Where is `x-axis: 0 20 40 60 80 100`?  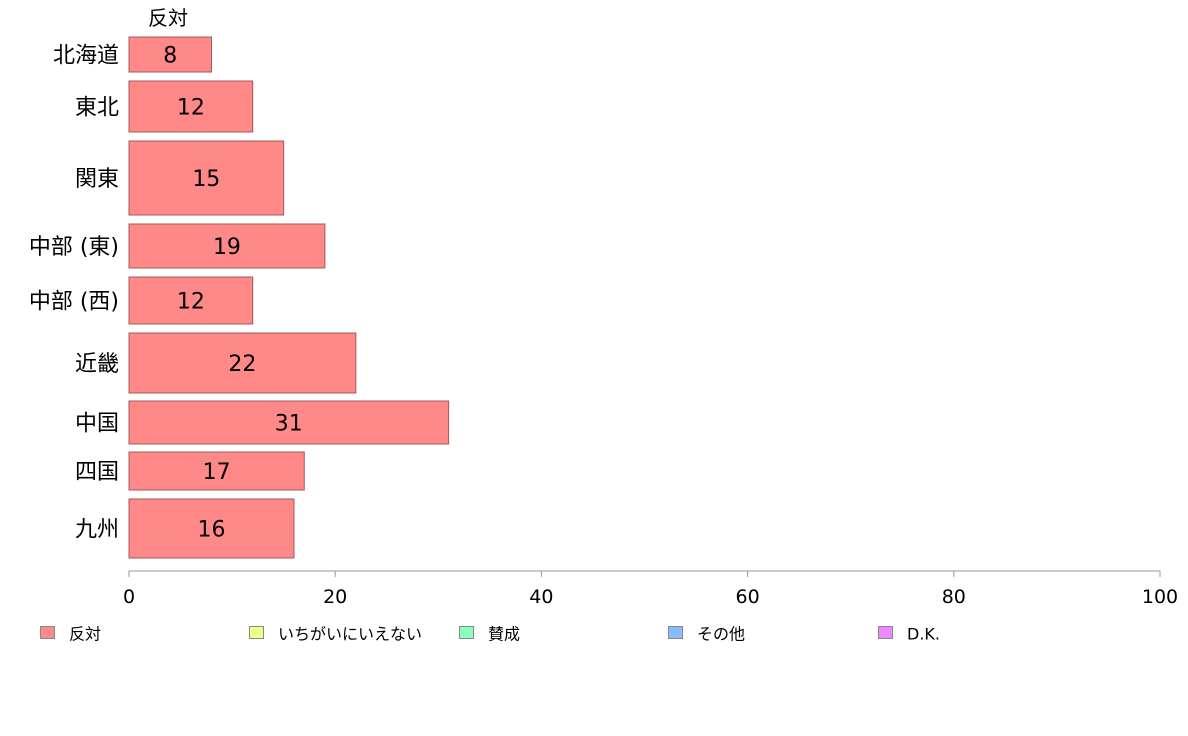
x-axis: 0 20 40 60 80 100 is located at coordinates (650, 589).